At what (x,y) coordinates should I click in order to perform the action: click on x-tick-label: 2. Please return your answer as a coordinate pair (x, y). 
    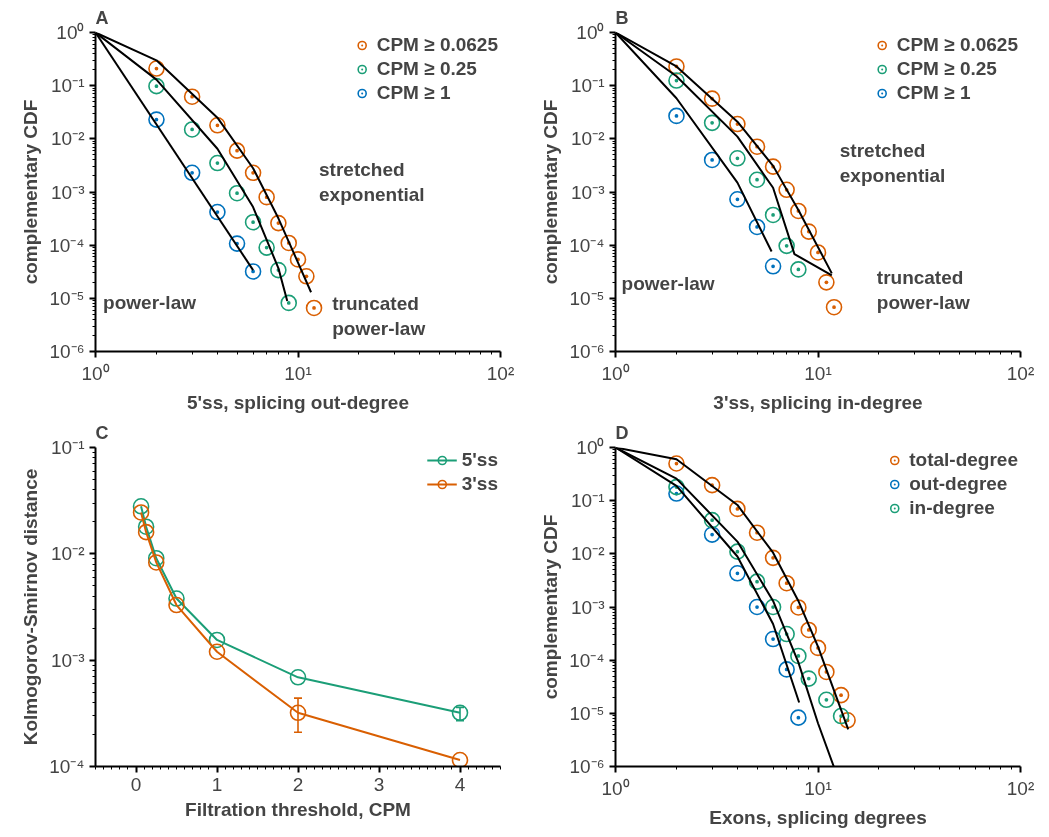
    Looking at the image, I should click on (298, 784).